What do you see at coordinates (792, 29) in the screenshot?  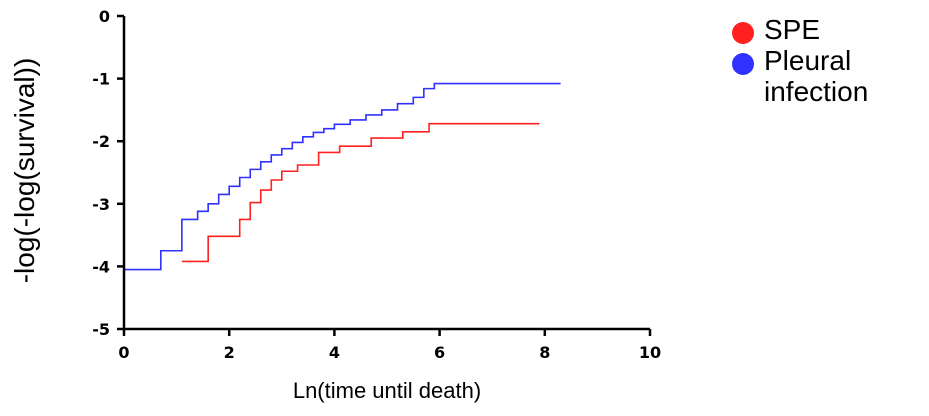 I see `legend-label-spe: SPE` at bounding box center [792, 29].